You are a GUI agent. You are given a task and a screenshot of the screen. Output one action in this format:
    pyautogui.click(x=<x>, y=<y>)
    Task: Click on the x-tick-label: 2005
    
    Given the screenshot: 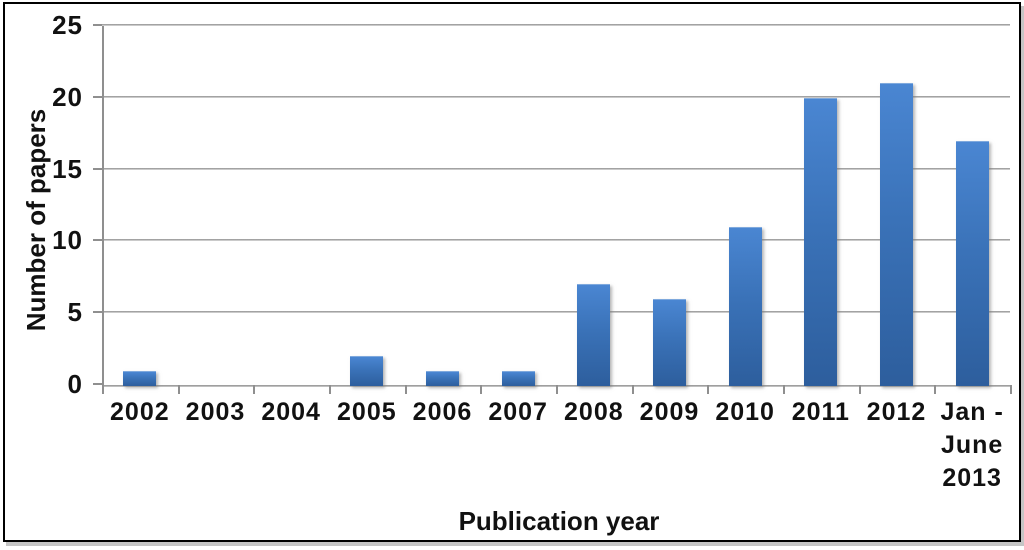 What is the action you would take?
    pyautogui.click(x=367, y=412)
    